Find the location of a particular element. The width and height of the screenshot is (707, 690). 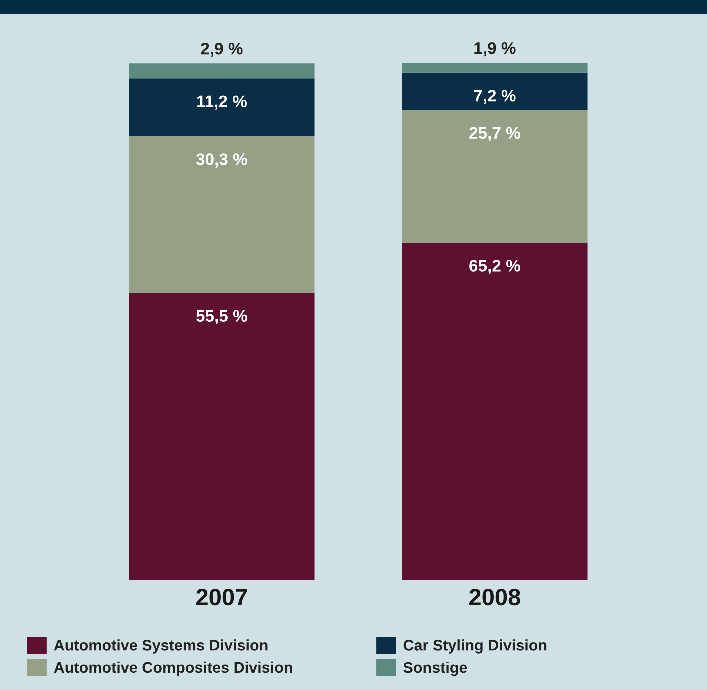

x-tick-label: 2008 is located at coordinates (495, 597).